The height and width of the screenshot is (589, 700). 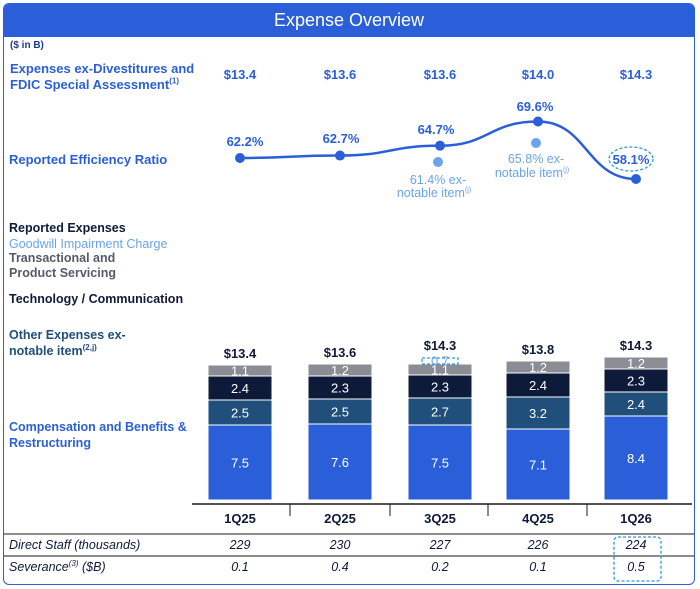 I want to click on bar-value-transactional-1q26: 1.2, so click(x=636, y=363).